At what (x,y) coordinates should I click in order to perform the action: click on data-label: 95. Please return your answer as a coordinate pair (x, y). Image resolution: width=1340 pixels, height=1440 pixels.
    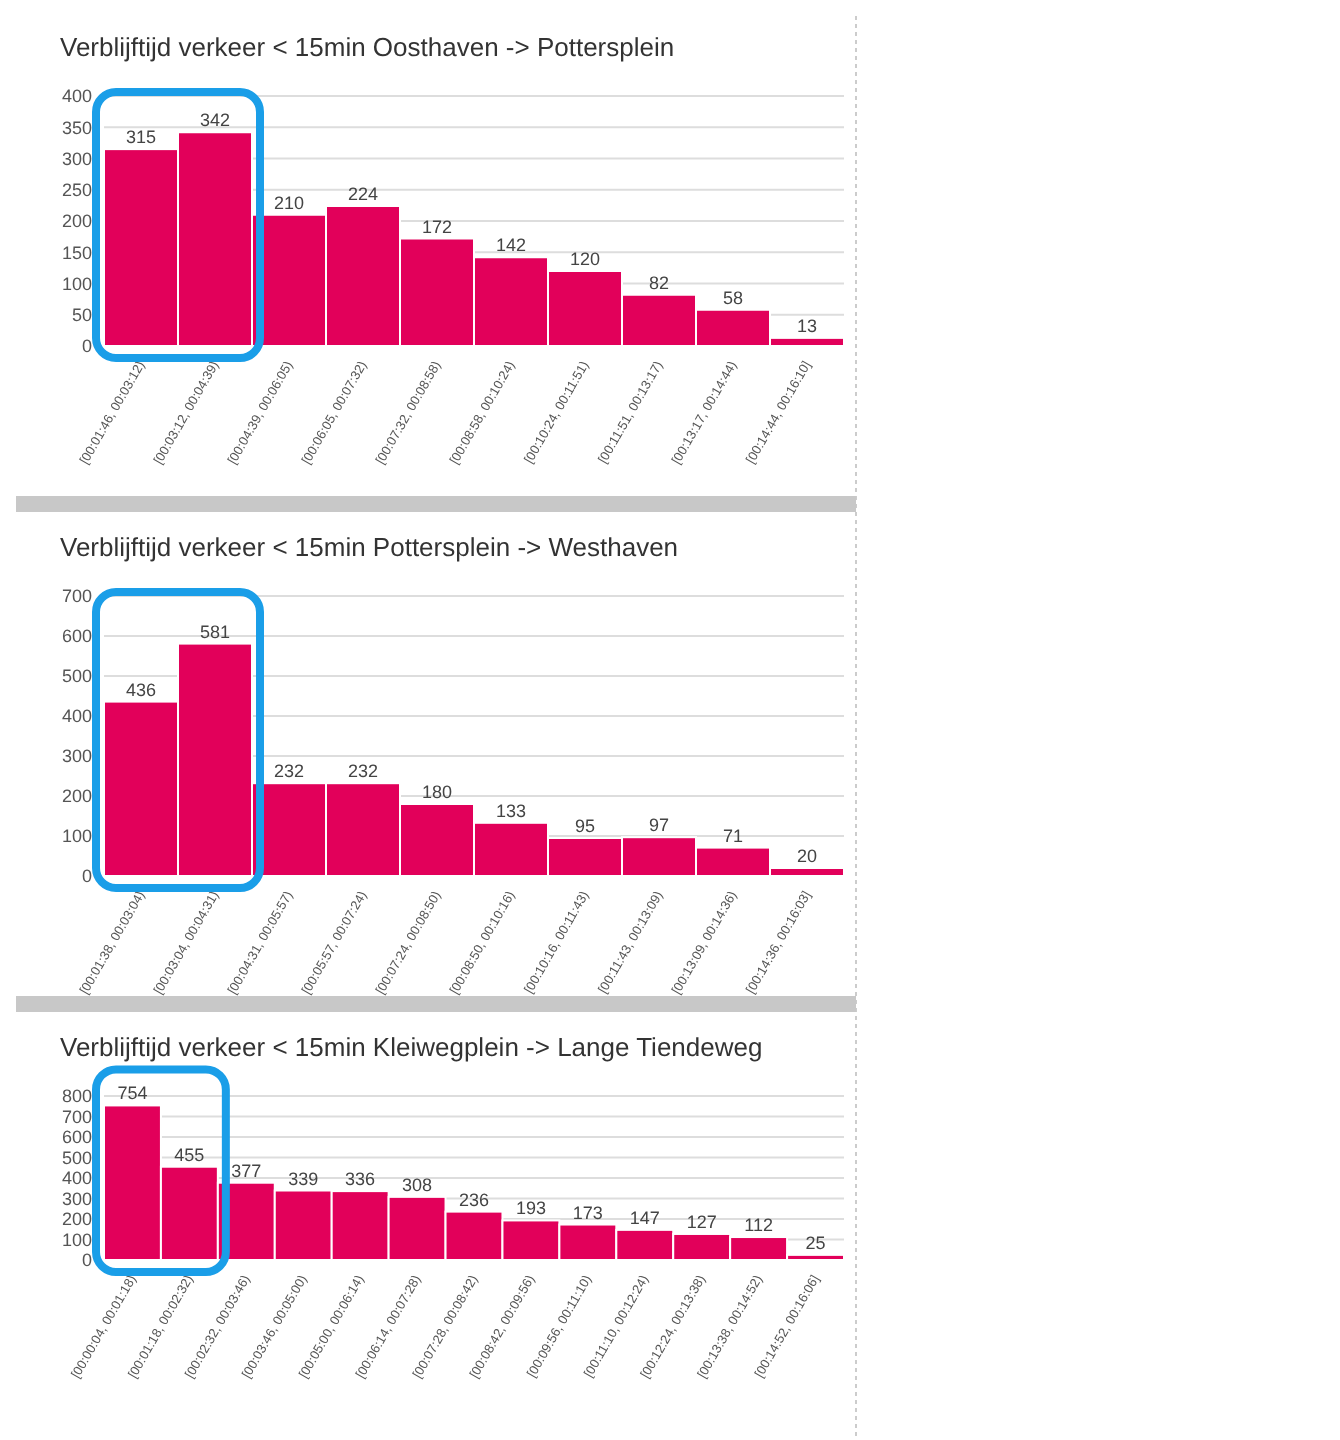
    Looking at the image, I should click on (585, 826).